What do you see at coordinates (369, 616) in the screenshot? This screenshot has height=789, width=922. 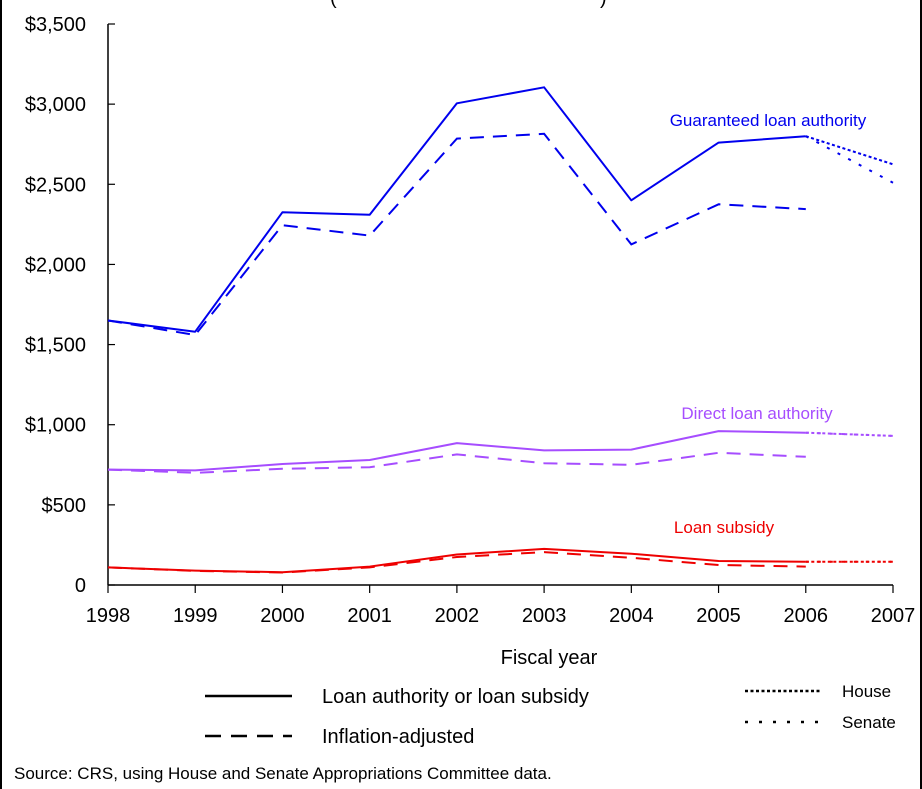 I see `x-tick-label: 2001` at bounding box center [369, 616].